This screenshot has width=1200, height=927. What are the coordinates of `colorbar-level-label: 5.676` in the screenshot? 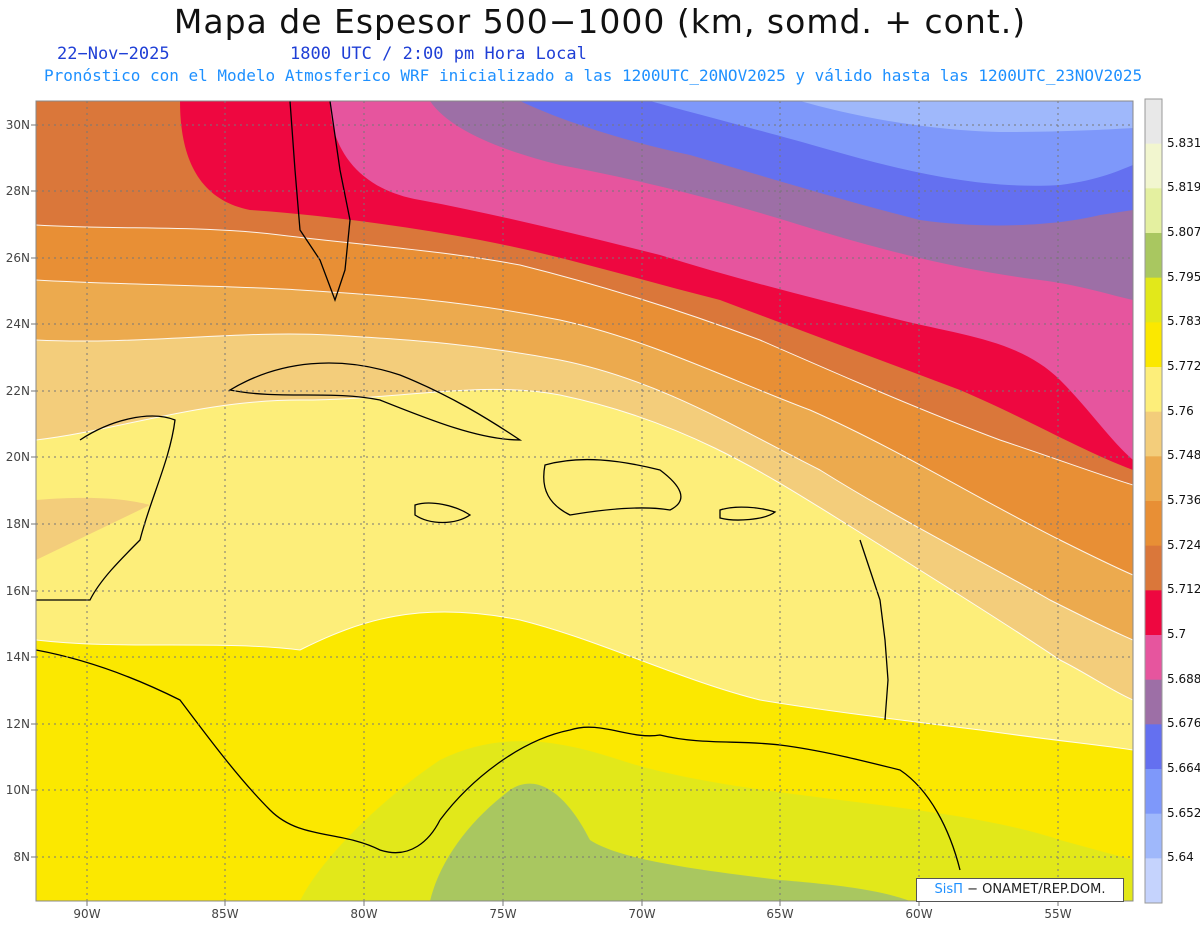 It's located at (1183, 723).